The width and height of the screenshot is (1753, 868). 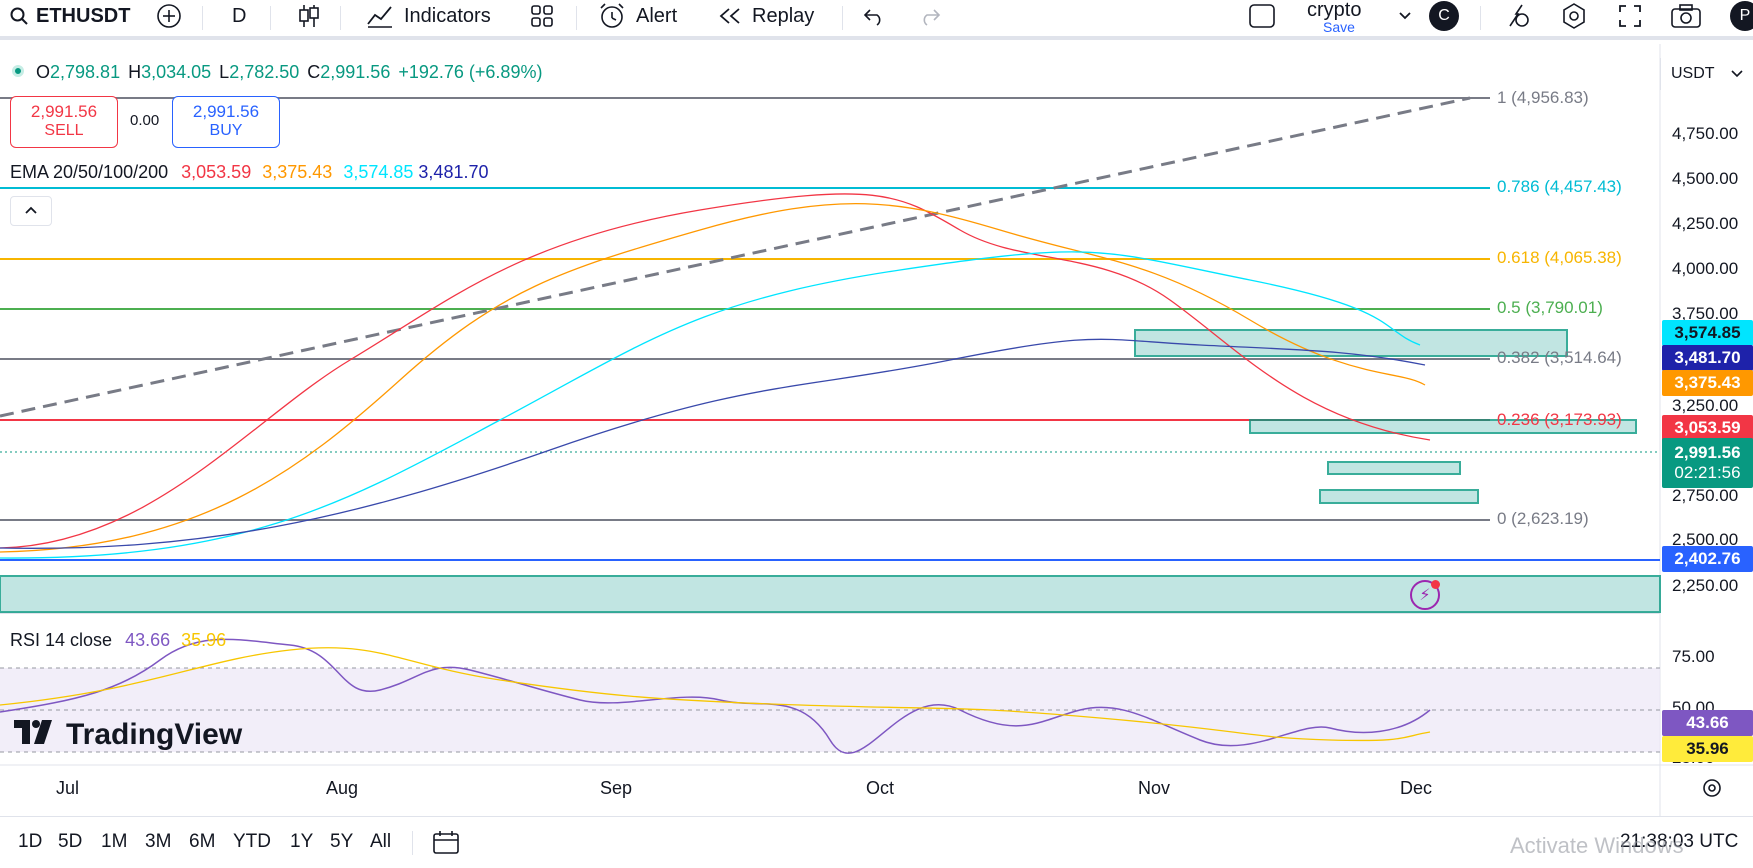 What do you see at coordinates (314, 72) in the screenshot?
I see `close-key: C` at bounding box center [314, 72].